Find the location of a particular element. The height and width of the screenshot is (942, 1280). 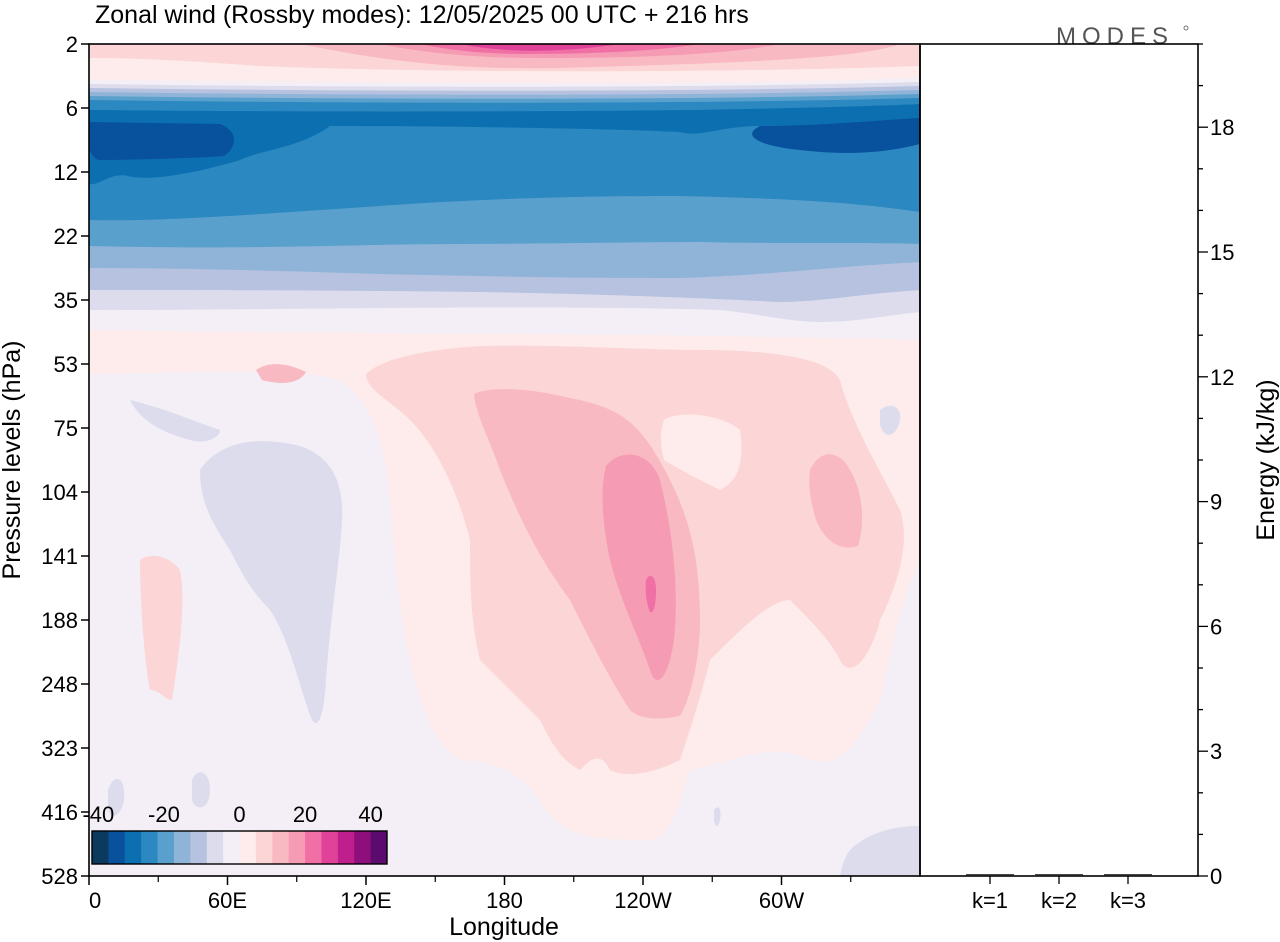

energy-y-tick-label: 18 is located at coordinates (1222, 127).